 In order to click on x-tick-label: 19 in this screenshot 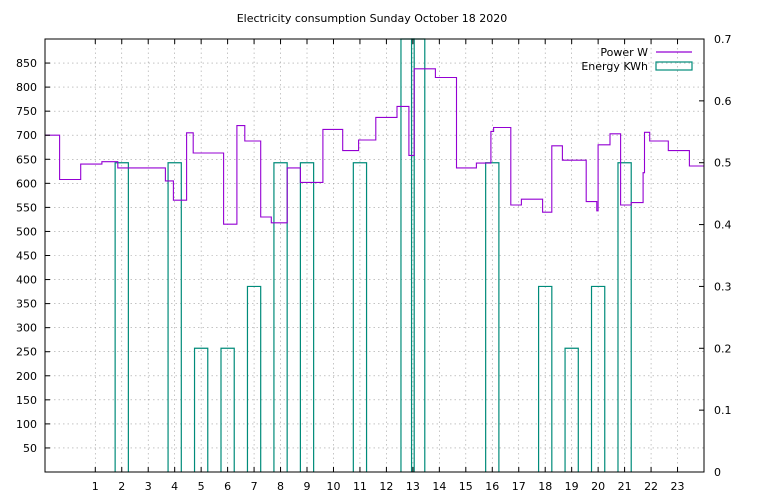, I will do `click(572, 486)`.